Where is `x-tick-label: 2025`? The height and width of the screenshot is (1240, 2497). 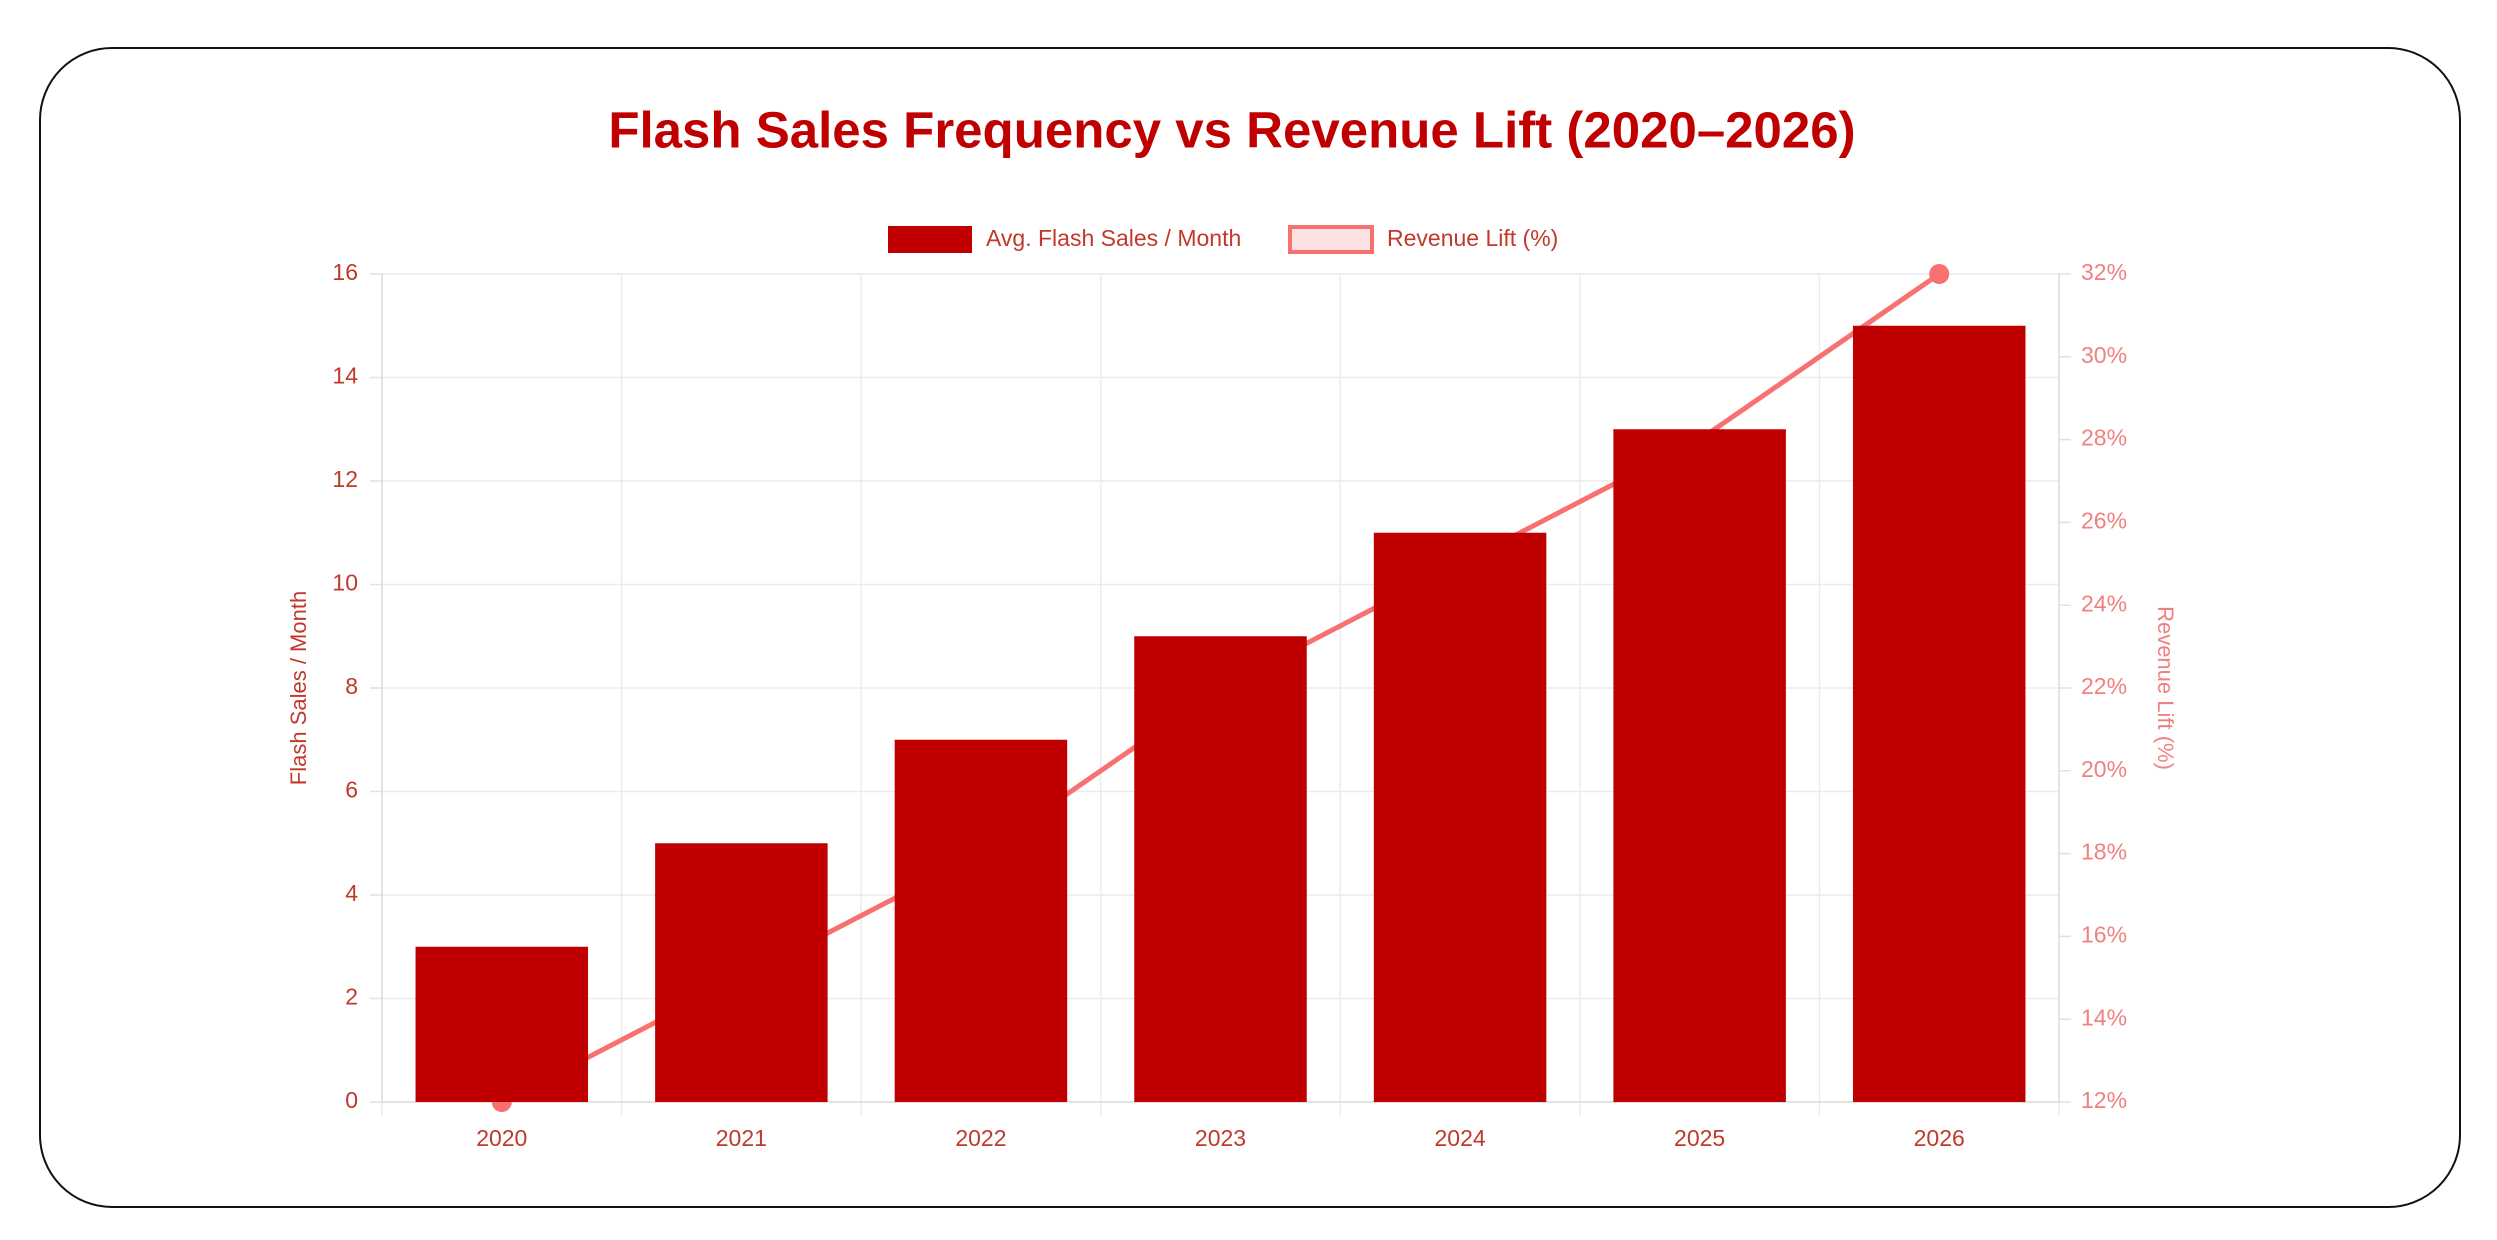 x-tick-label: 2025 is located at coordinates (1699, 1138).